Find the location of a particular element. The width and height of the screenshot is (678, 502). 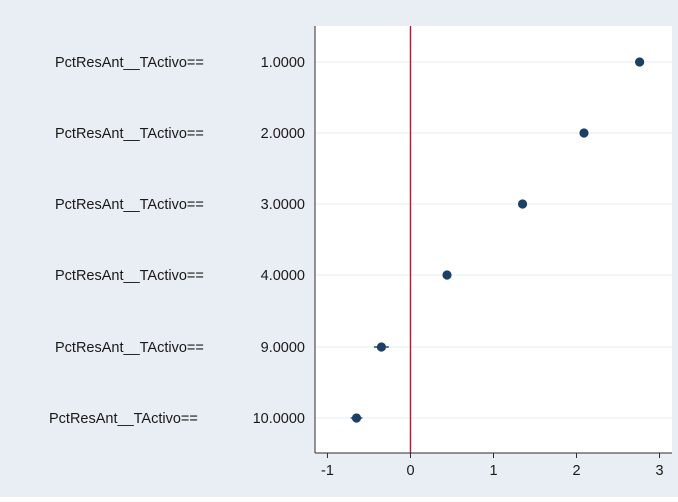

x-tick-label: 2 is located at coordinates (576, 471).